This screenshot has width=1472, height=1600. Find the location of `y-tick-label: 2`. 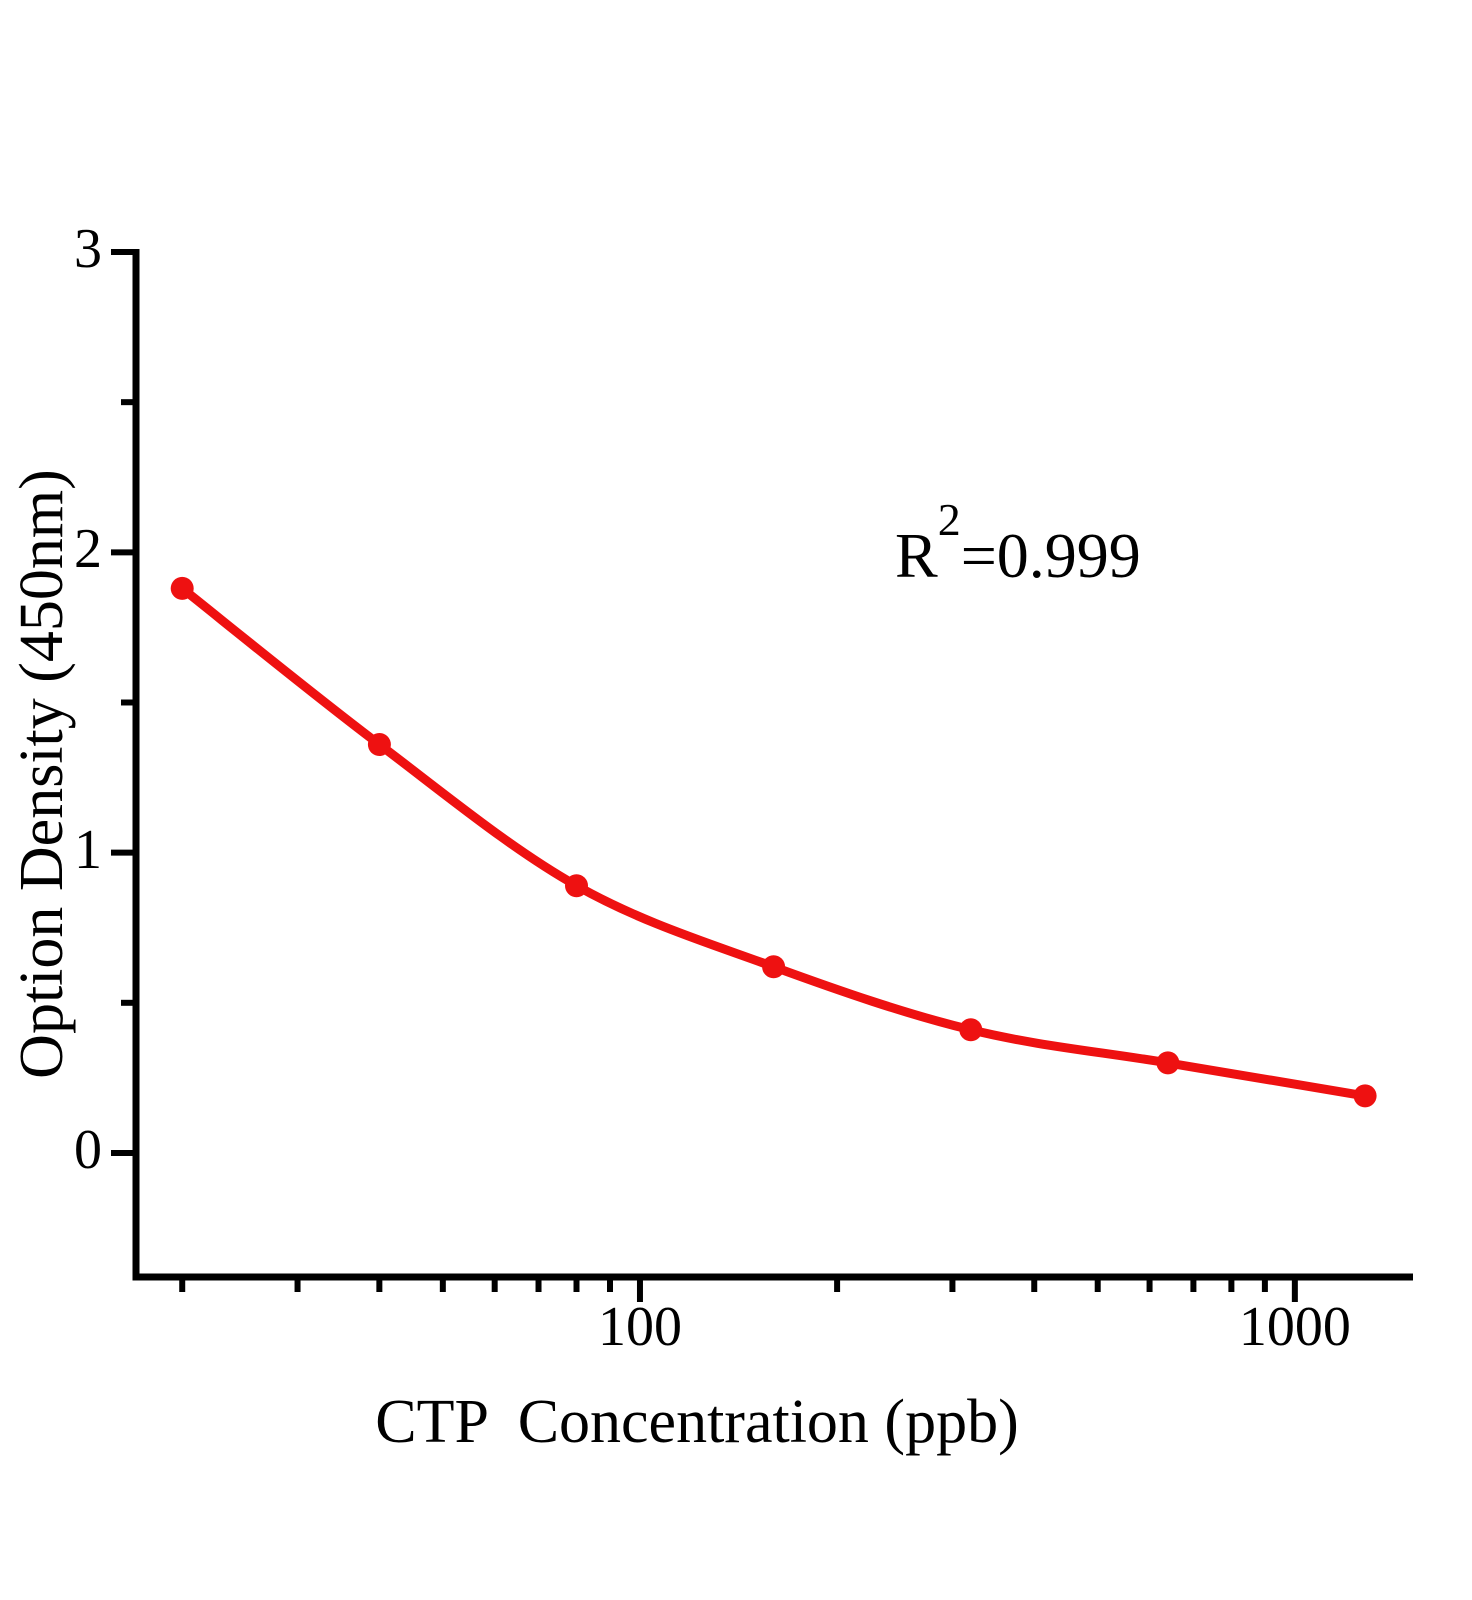

y-tick-label: 2 is located at coordinates (88, 549).